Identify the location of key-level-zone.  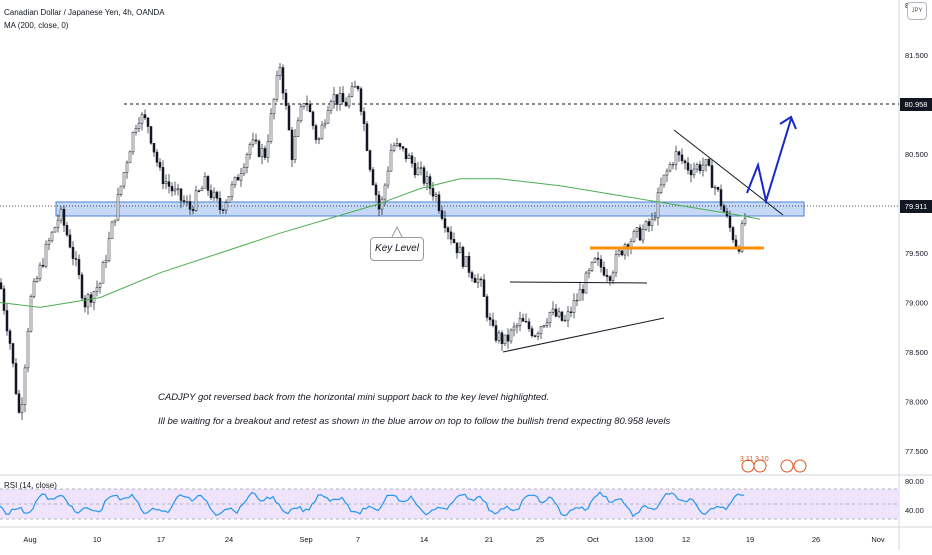
(430, 209).